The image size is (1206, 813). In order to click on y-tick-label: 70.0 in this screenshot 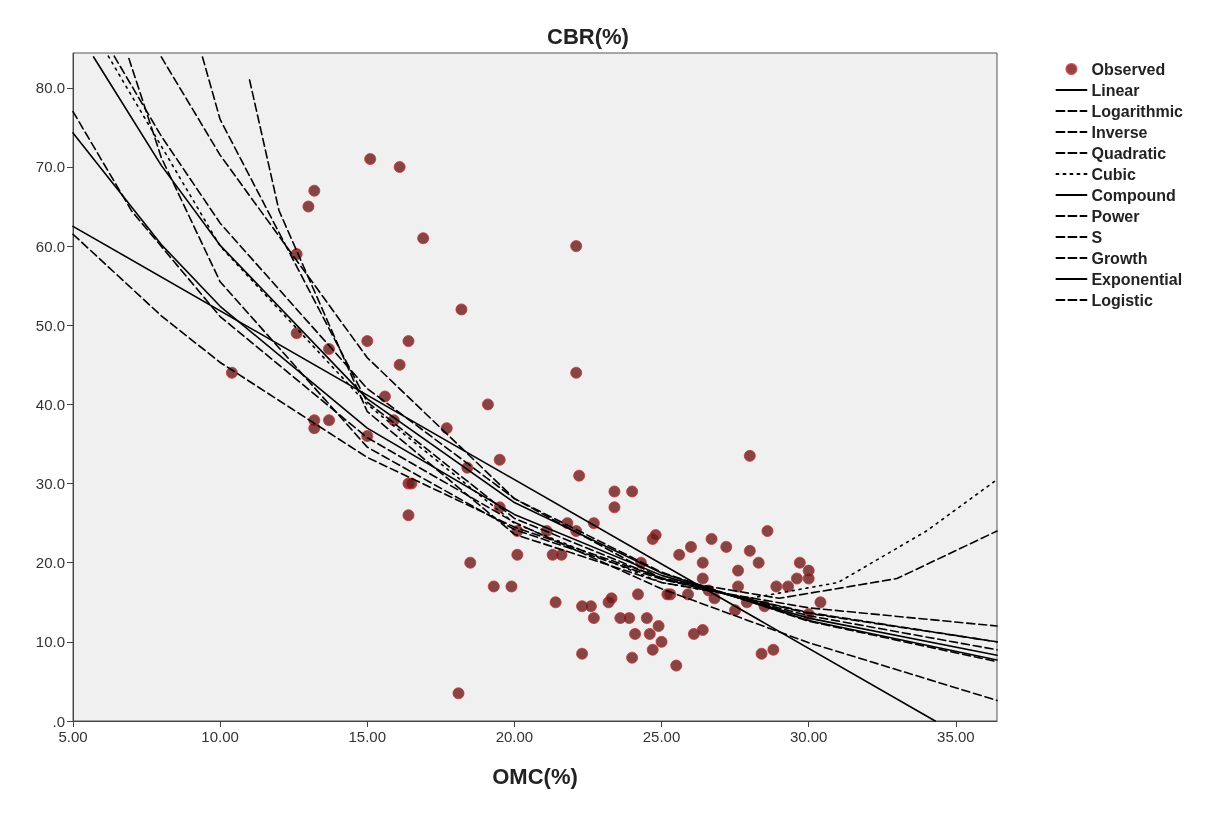, I will do `click(50, 167)`.